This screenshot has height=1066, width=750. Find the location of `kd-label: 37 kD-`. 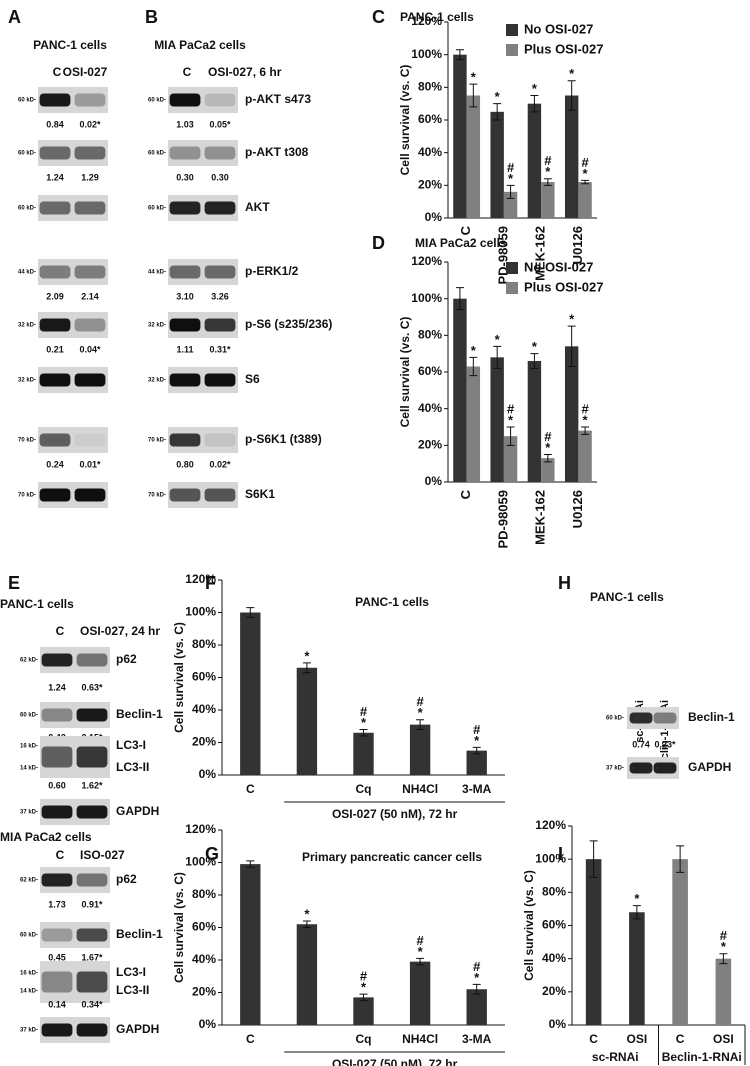

kd-label: 37 kD- is located at coordinates (29, 813).